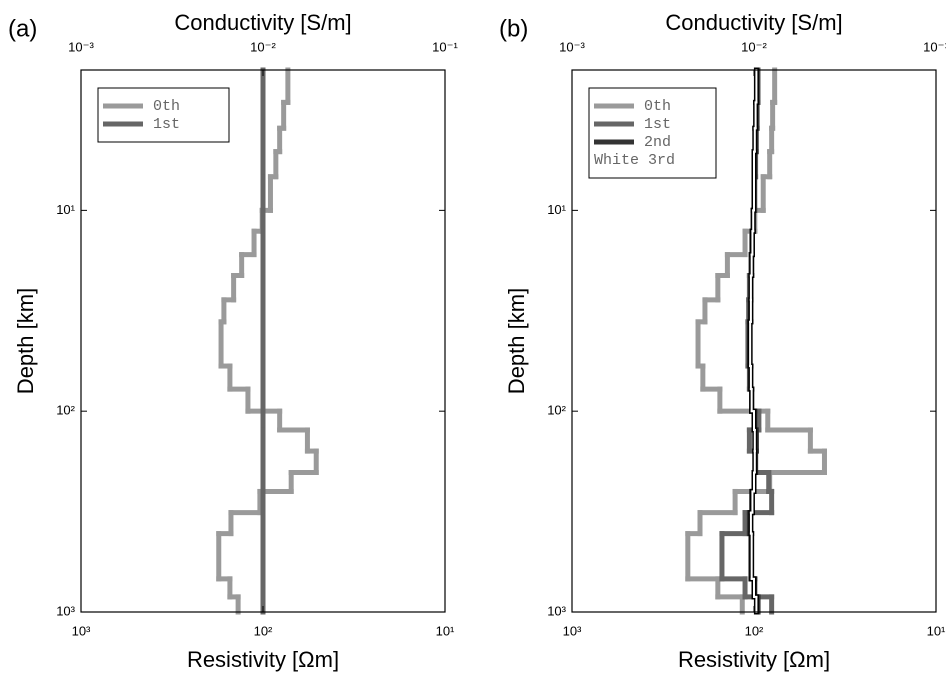 This screenshot has width=946, height=677. What do you see at coordinates (22, 28) in the screenshot?
I see `panel-label: (a)` at bounding box center [22, 28].